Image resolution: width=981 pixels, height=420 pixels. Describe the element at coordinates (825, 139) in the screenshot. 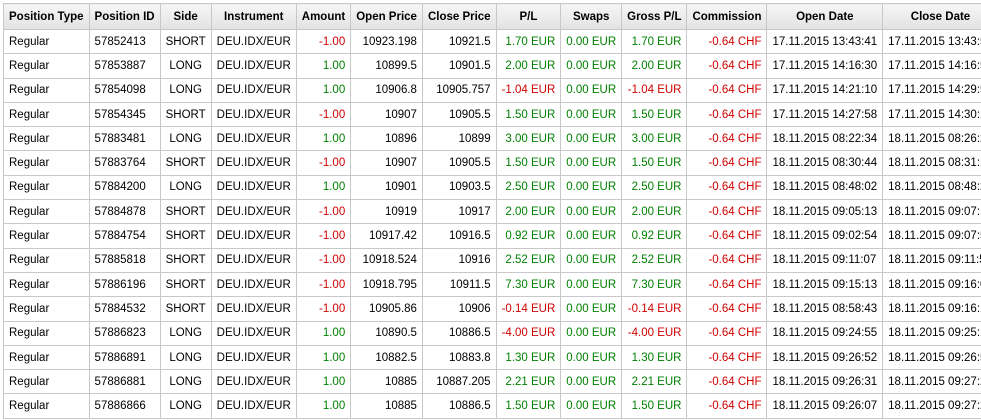

I see `cell: 18.11.2015 08:22:34` at that location.